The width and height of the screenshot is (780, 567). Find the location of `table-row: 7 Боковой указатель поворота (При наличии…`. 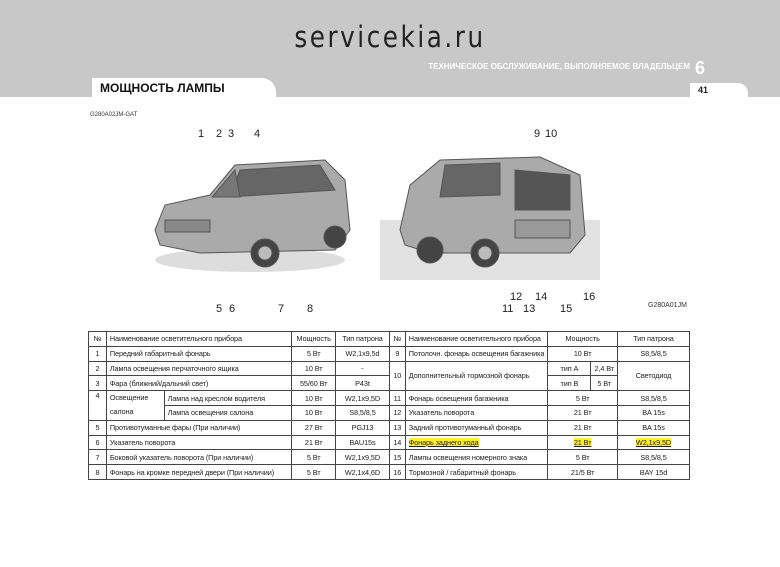

table-row: 7 Боковой указатель поворота (При наличии… is located at coordinates (389, 457).